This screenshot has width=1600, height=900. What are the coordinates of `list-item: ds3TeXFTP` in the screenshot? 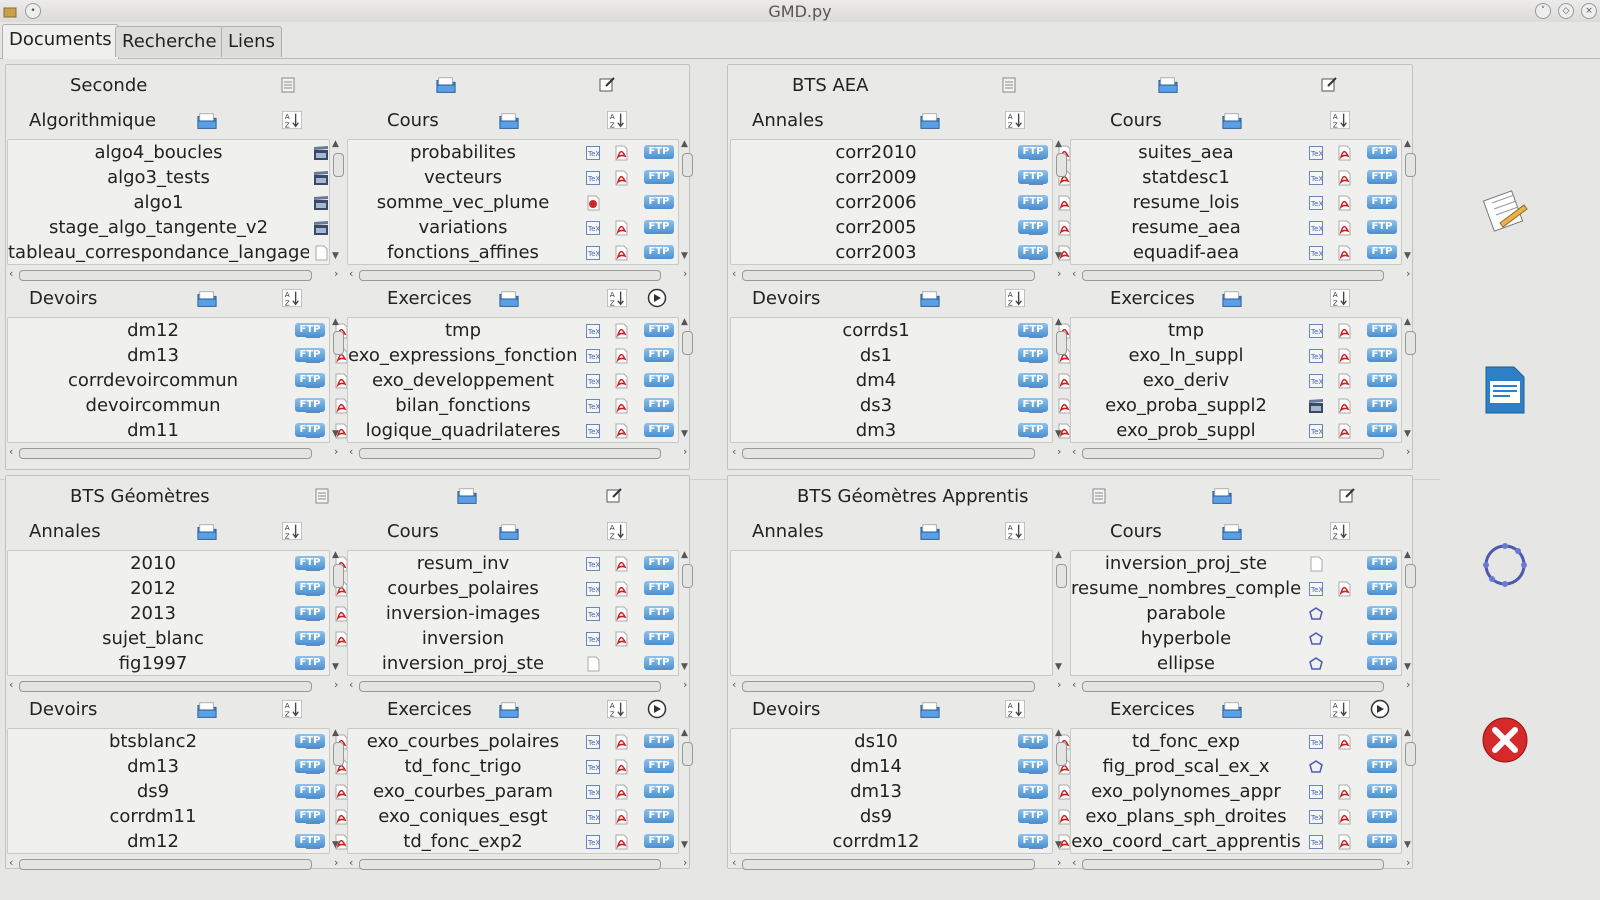 It's located at (901, 405).